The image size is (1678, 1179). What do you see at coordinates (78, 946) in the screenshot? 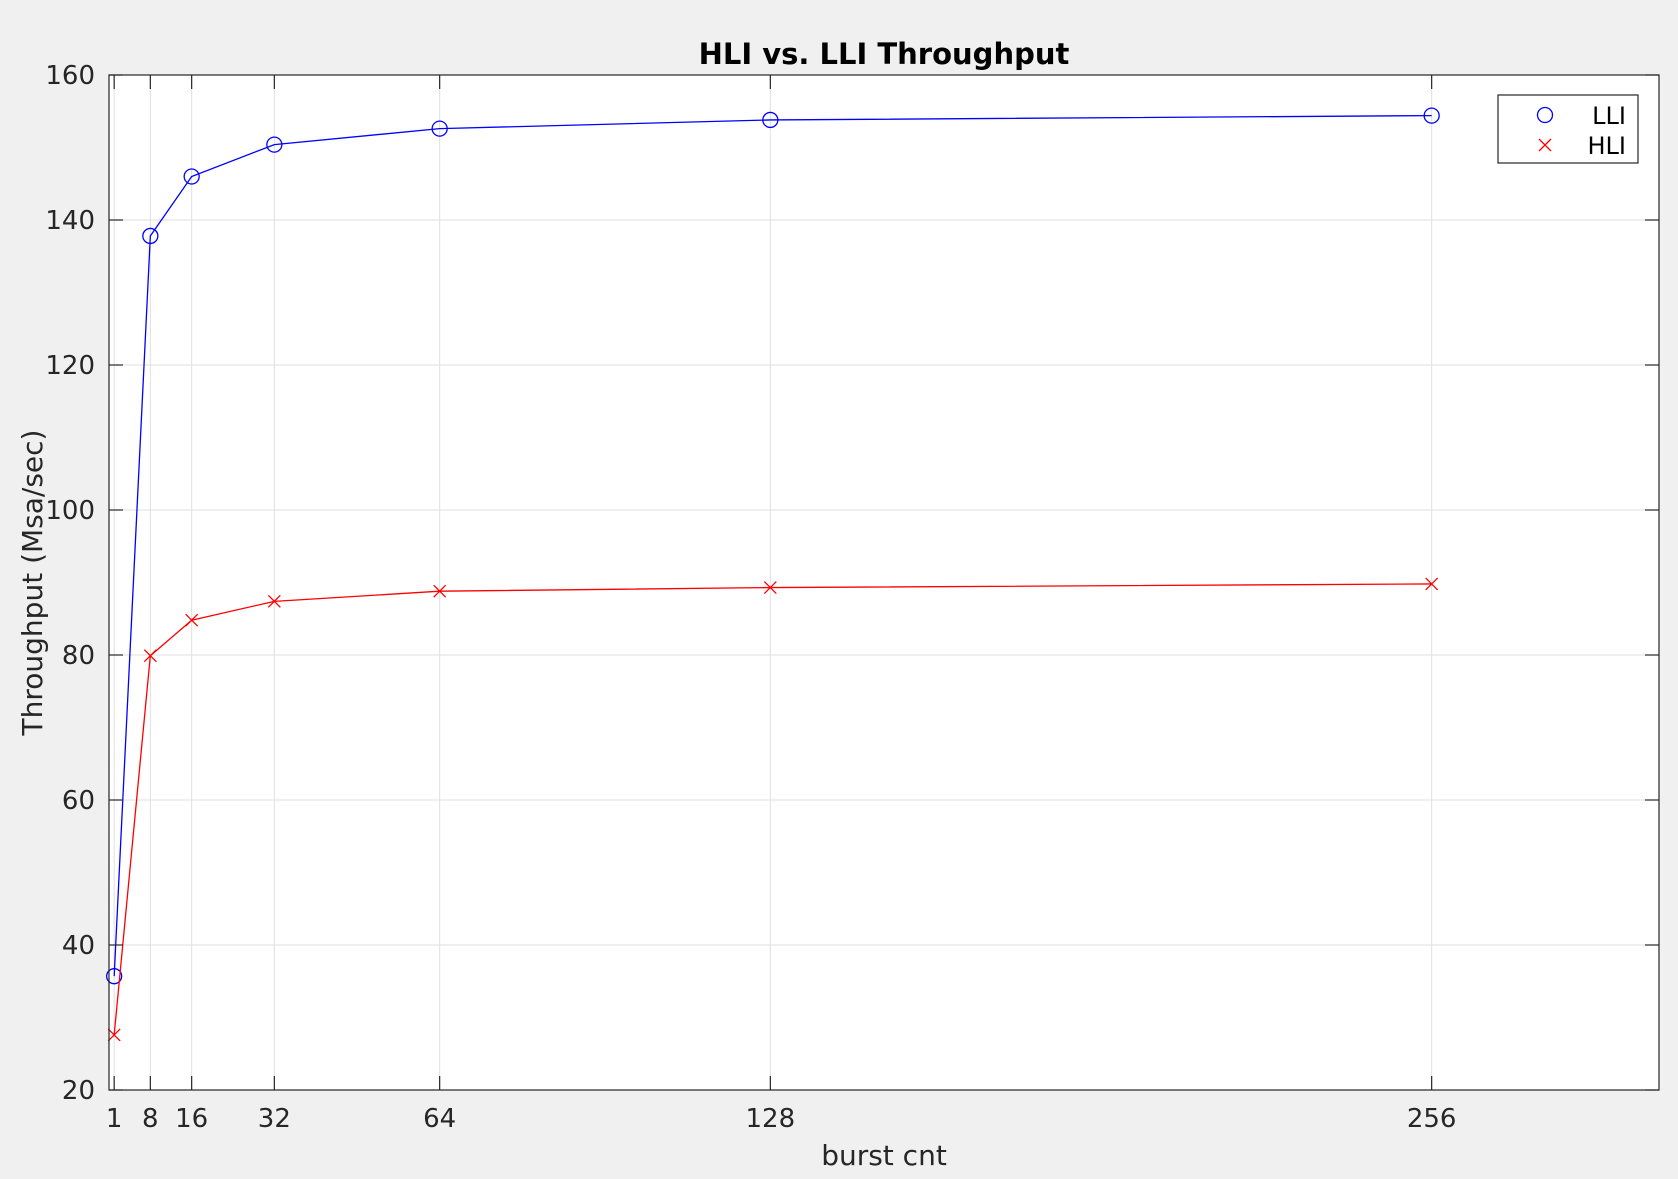
I see `y-tick-label: 40` at bounding box center [78, 946].